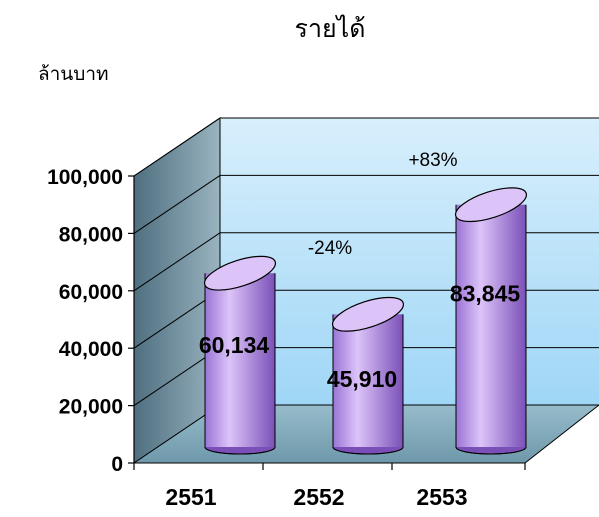 This screenshot has height=517, width=599. Describe the element at coordinates (91, 349) in the screenshot. I see `y-tick-label: 40,000` at that location.